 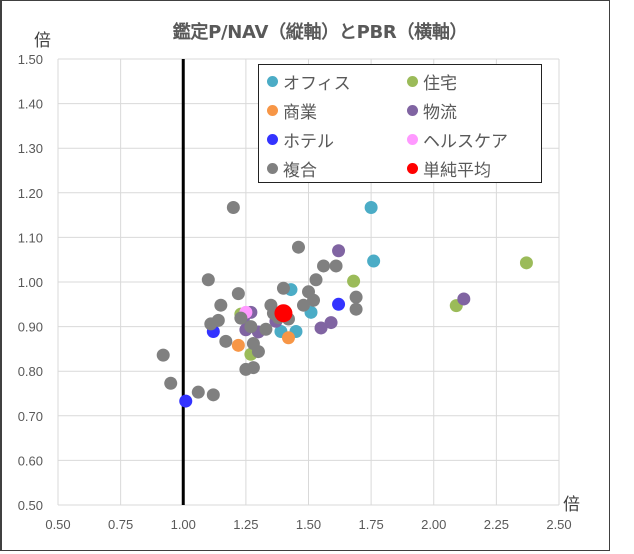 What do you see at coordinates (272, 81) in the screenshot?
I see `office-marker-icon` at bounding box center [272, 81].